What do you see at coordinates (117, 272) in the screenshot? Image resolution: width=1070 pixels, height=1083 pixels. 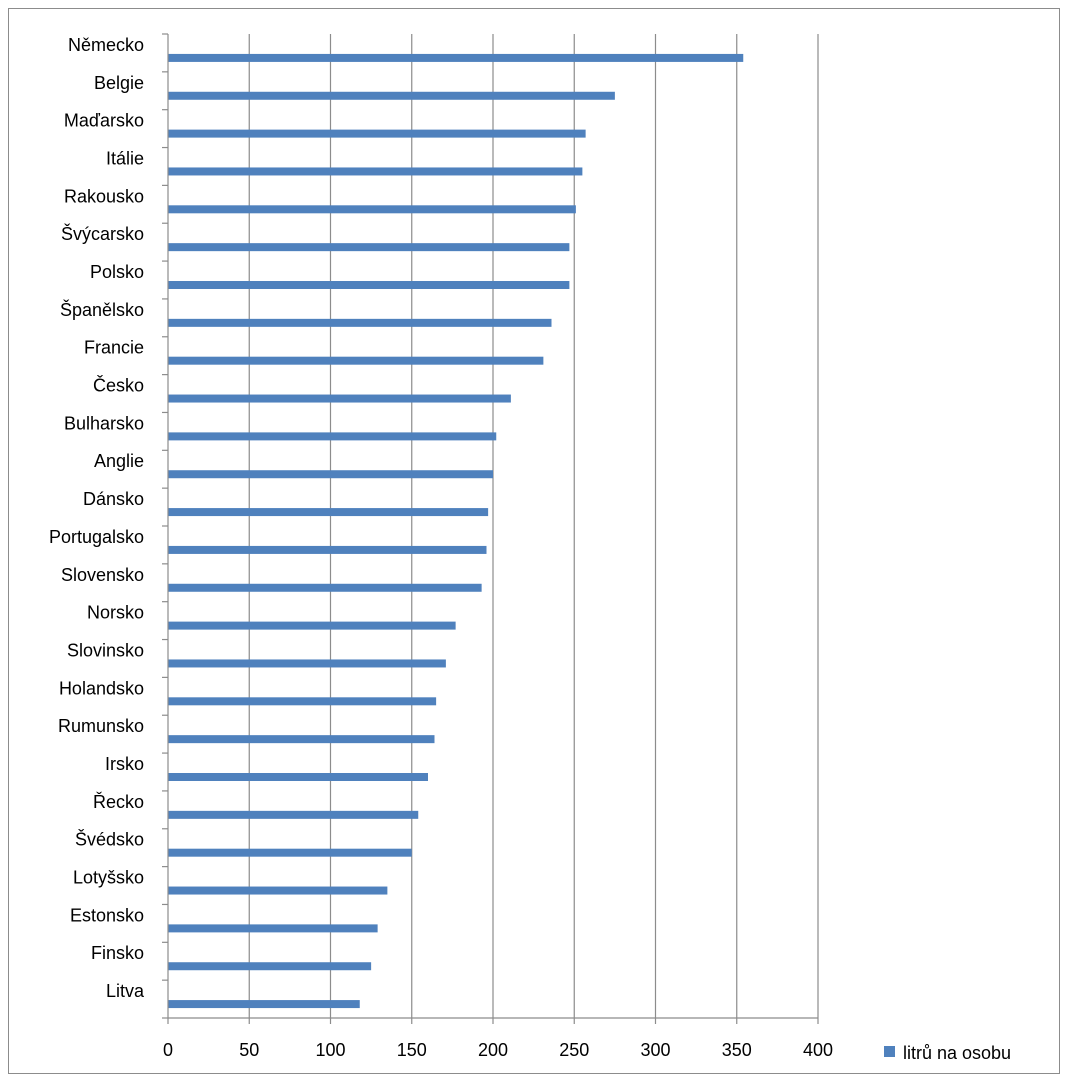 I see `category-label: Polsko` at bounding box center [117, 272].